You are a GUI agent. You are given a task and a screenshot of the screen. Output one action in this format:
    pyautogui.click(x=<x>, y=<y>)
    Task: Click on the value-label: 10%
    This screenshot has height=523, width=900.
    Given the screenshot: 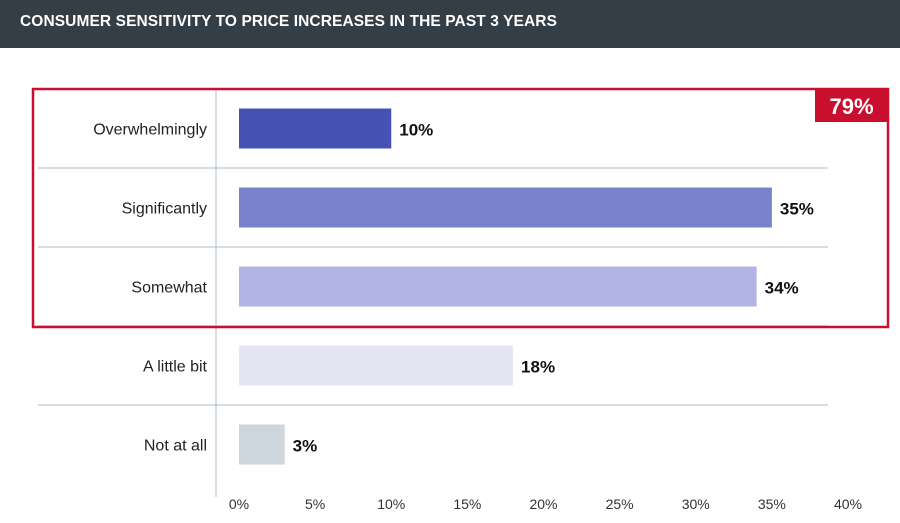 What is the action you would take?
    pyautogui.click(x=416, y=130)
    